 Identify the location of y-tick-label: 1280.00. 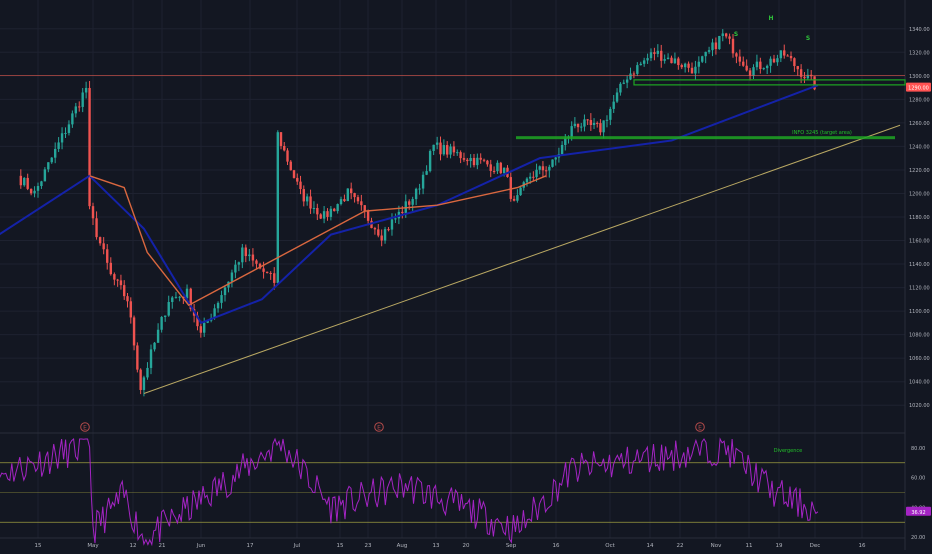
(919, 100).